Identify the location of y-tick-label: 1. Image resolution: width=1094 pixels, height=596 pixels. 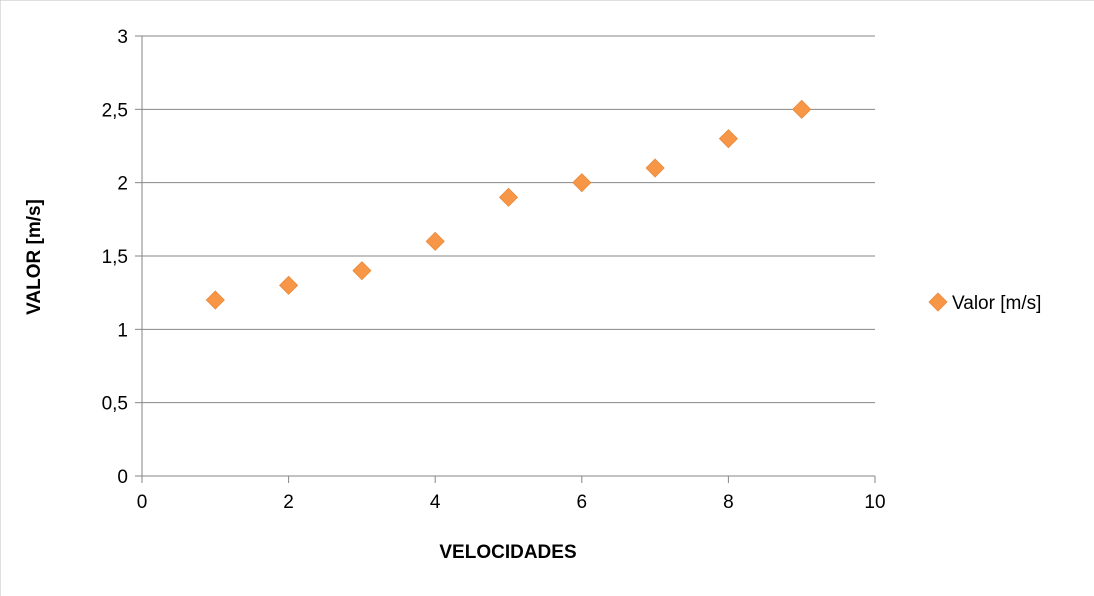
(122, 330).